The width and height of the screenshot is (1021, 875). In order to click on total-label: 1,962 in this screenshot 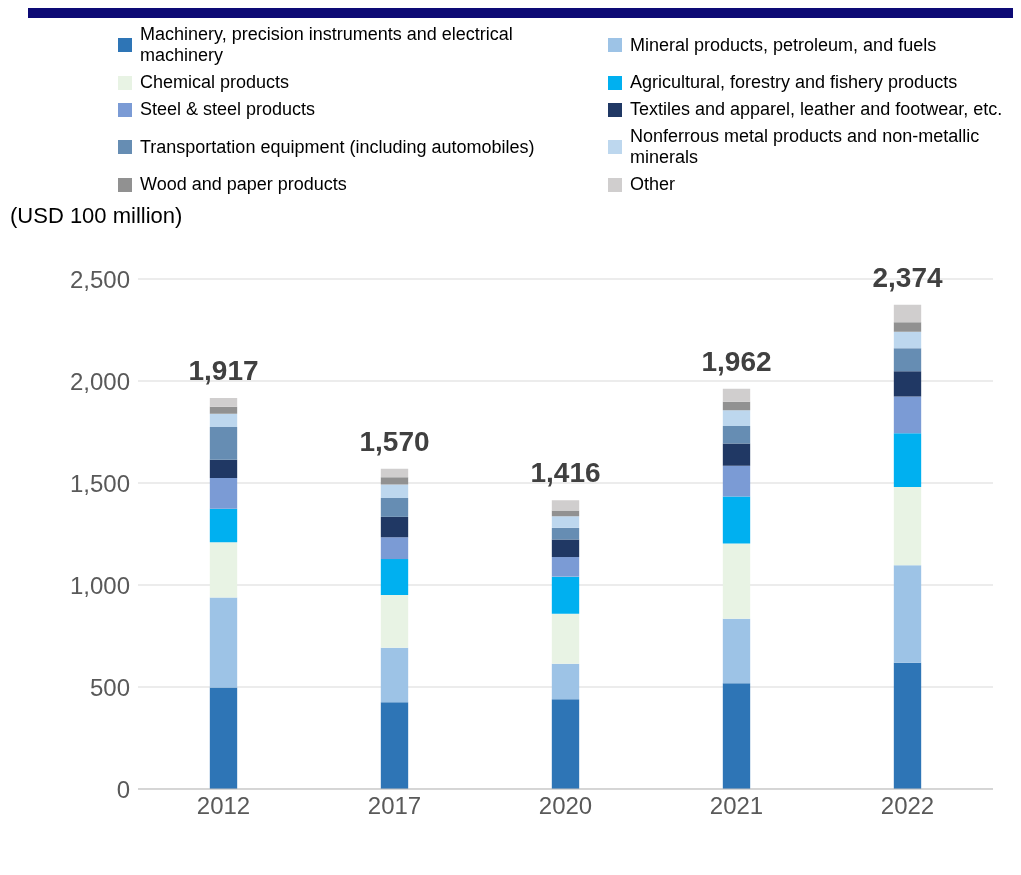, I will do `click(736, 361)`.